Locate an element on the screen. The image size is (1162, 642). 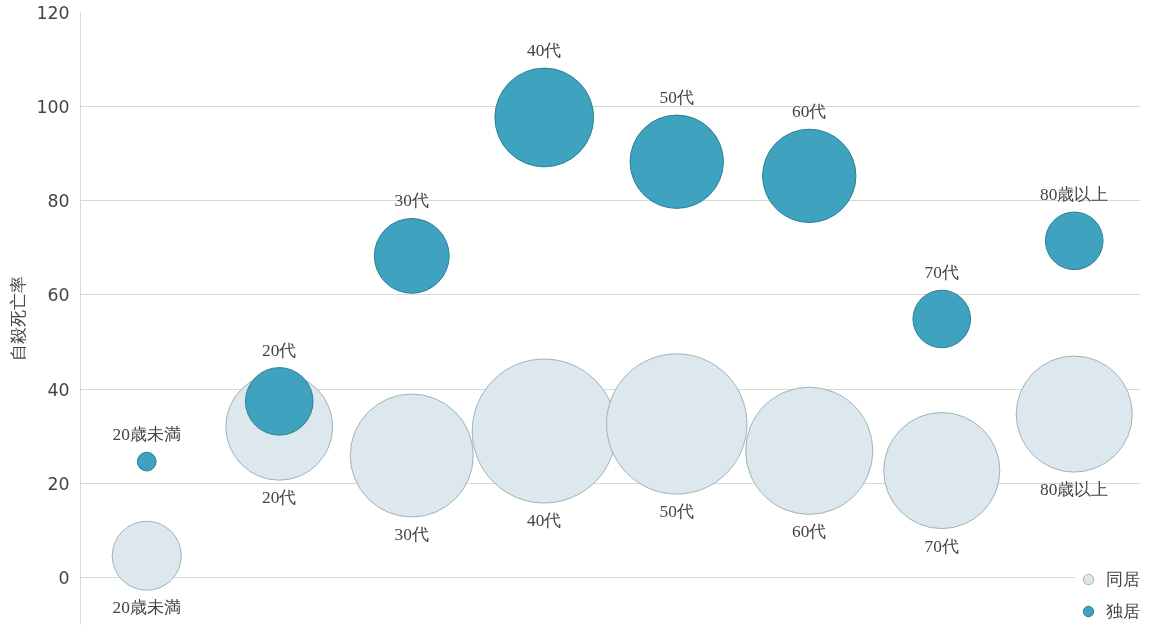
category-label: 30代 is located at coordinates (411, 201).